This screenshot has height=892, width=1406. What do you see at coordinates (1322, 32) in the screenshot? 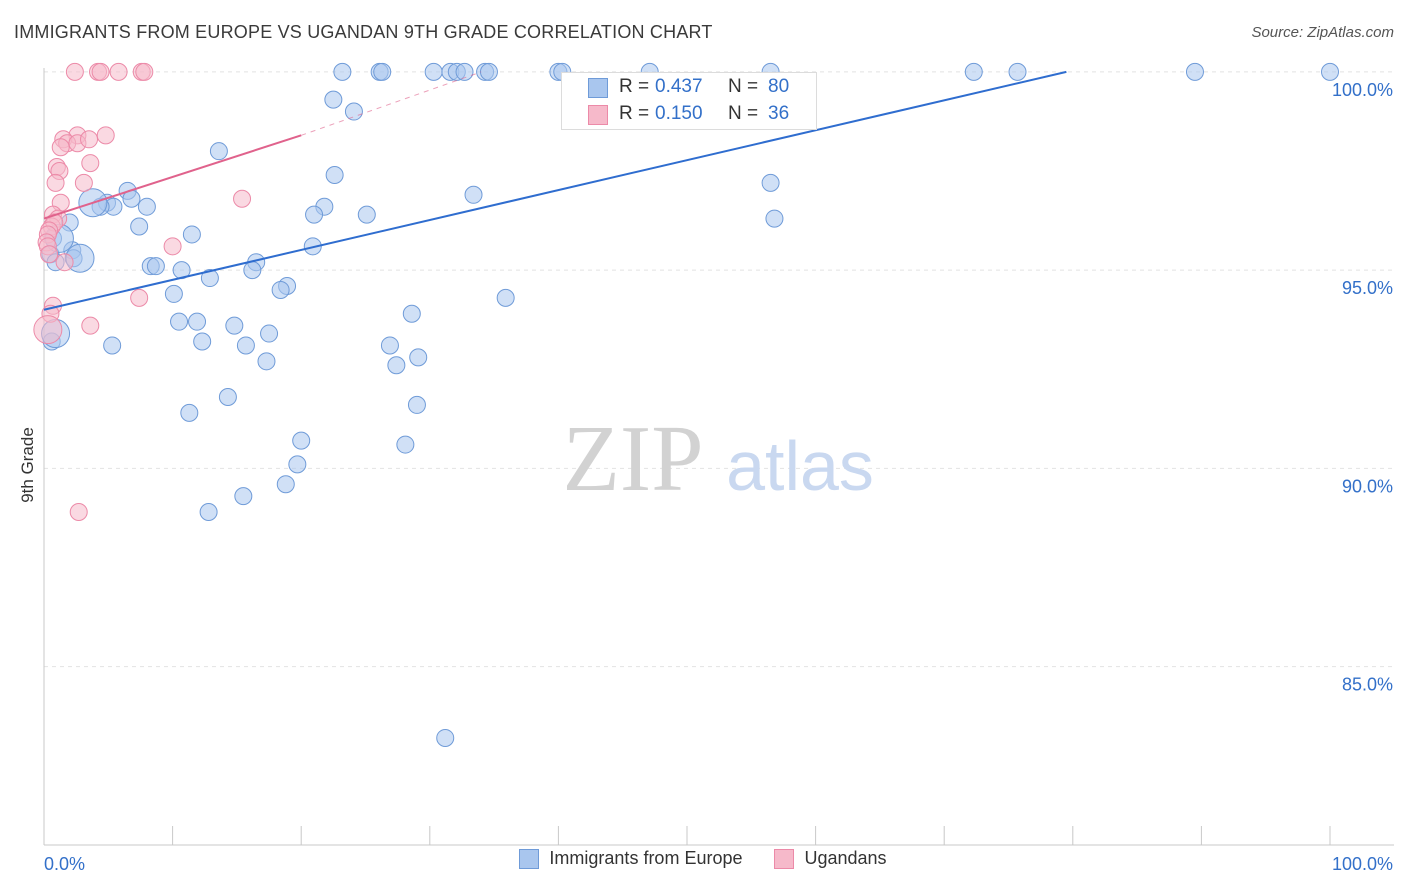
I see `source-credit: Source: ZipAtlas.com` at bounding box center [1322, 32].